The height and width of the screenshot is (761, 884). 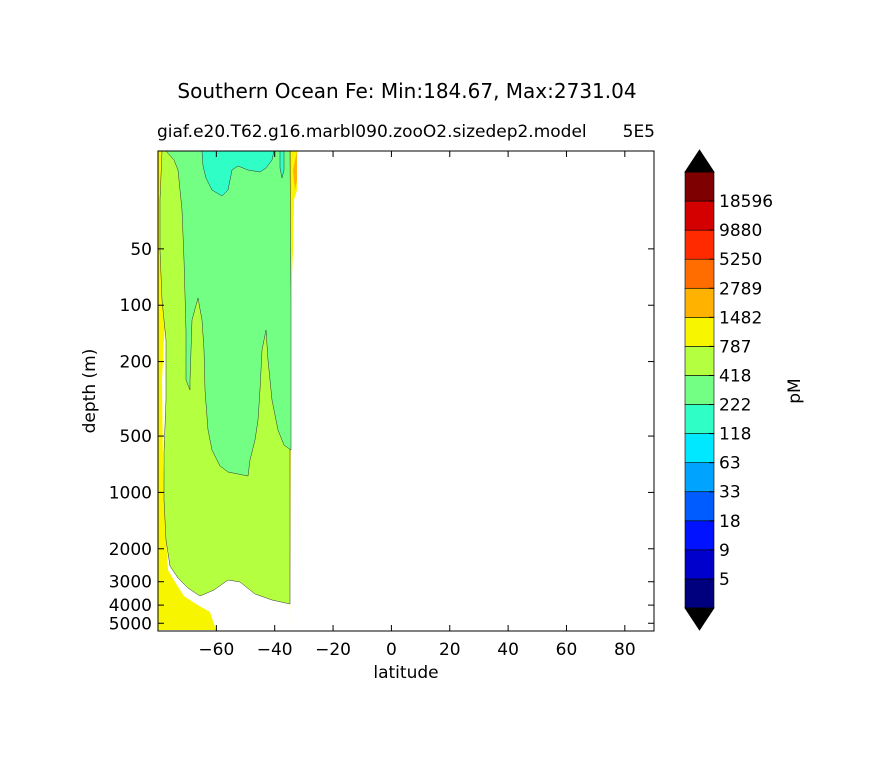 What do you see at coordinates (730, 522) in the screenshot?
I see `colorbar-level-label: 18` at bounding box center [730, 522].